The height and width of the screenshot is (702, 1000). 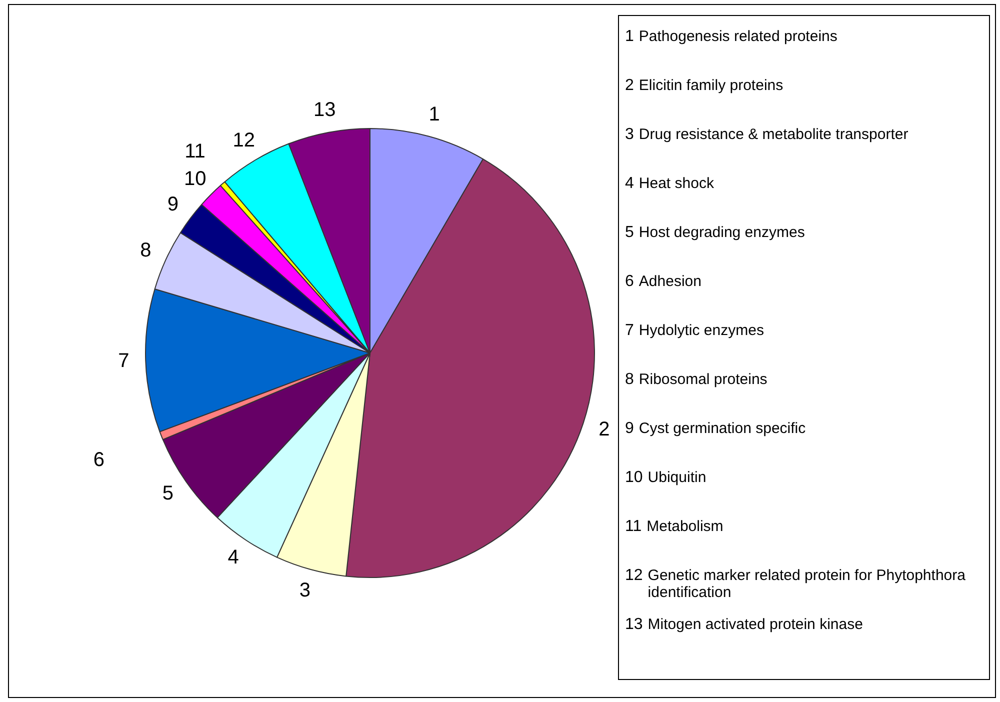 What do you see at coordinates (168, 493) in the screenshot?
I see `slice-label: 5` at bounding box center [168, 493].